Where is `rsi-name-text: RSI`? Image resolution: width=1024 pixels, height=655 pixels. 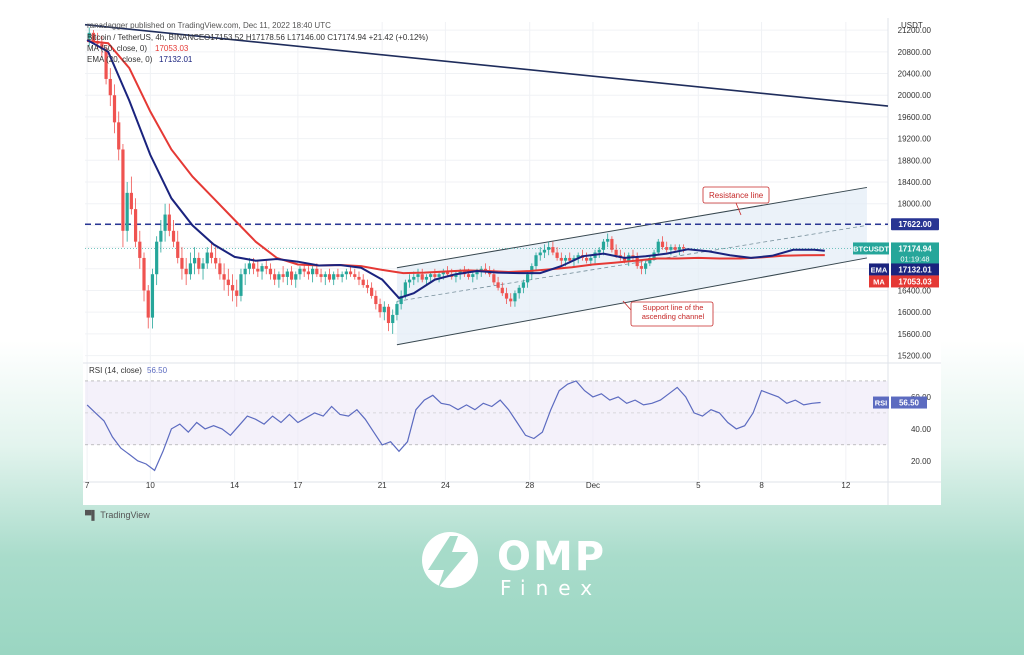
rsi-name-text: RSI is located at coordinates (881, 403).